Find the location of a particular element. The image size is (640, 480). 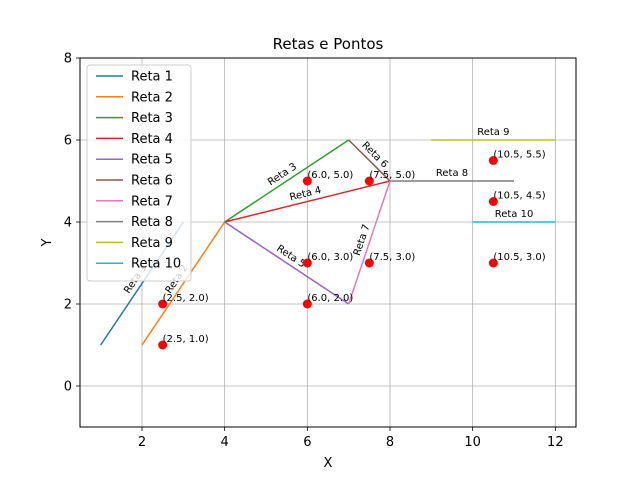

legend-entry-5: Reta 5 is located at coordinates (152, 160).